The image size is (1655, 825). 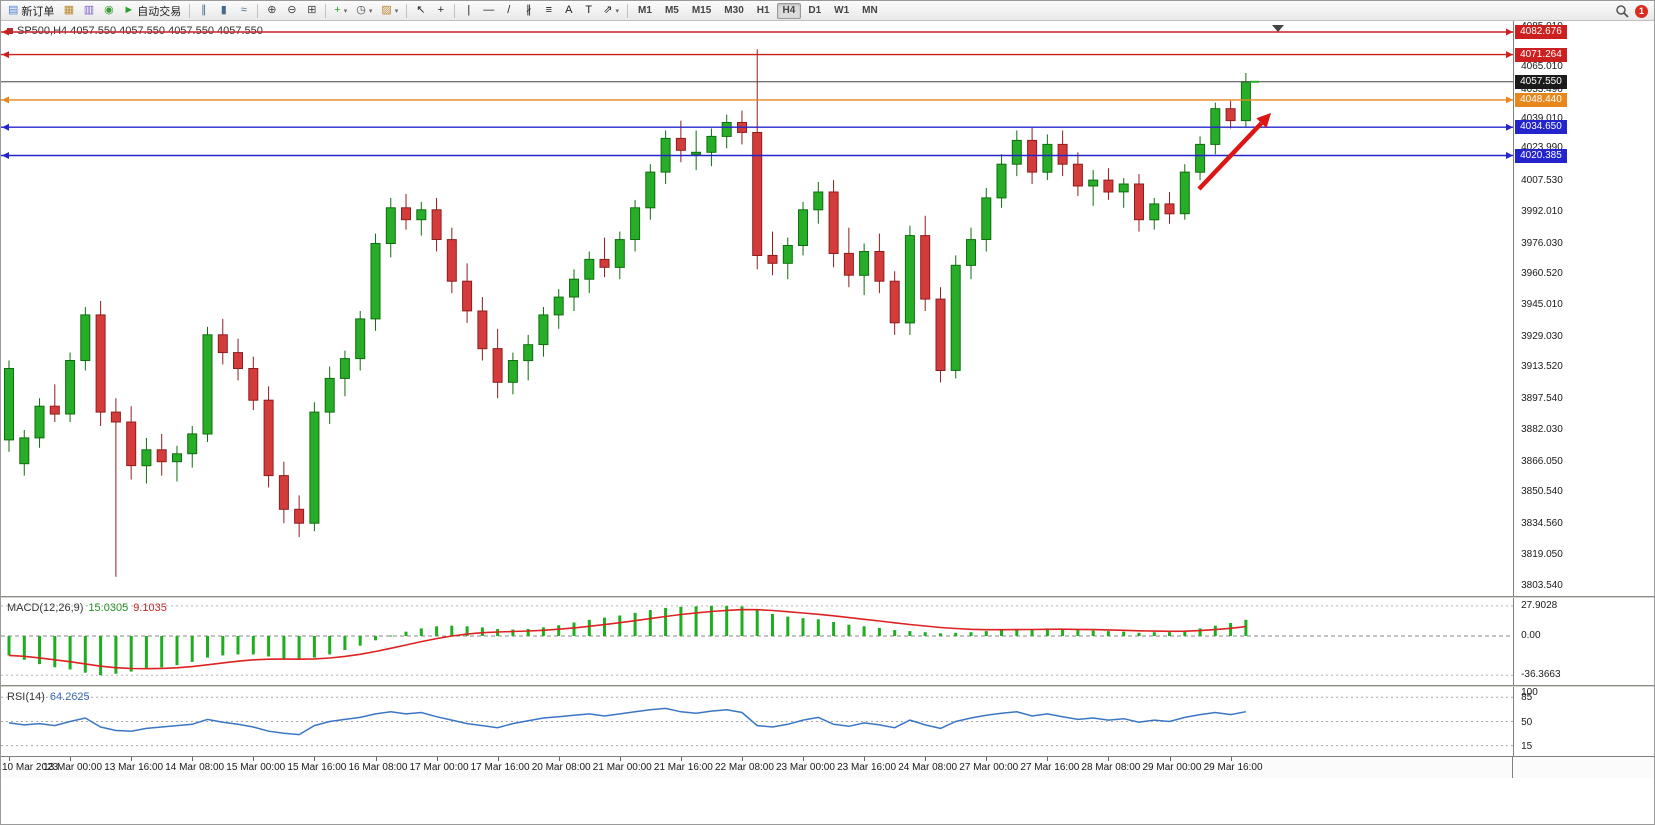 What do you see at coordinates (271, 10) in the screenshot?
I see `zoom-in-icon: ⊕` at bounding box center [271, 10].